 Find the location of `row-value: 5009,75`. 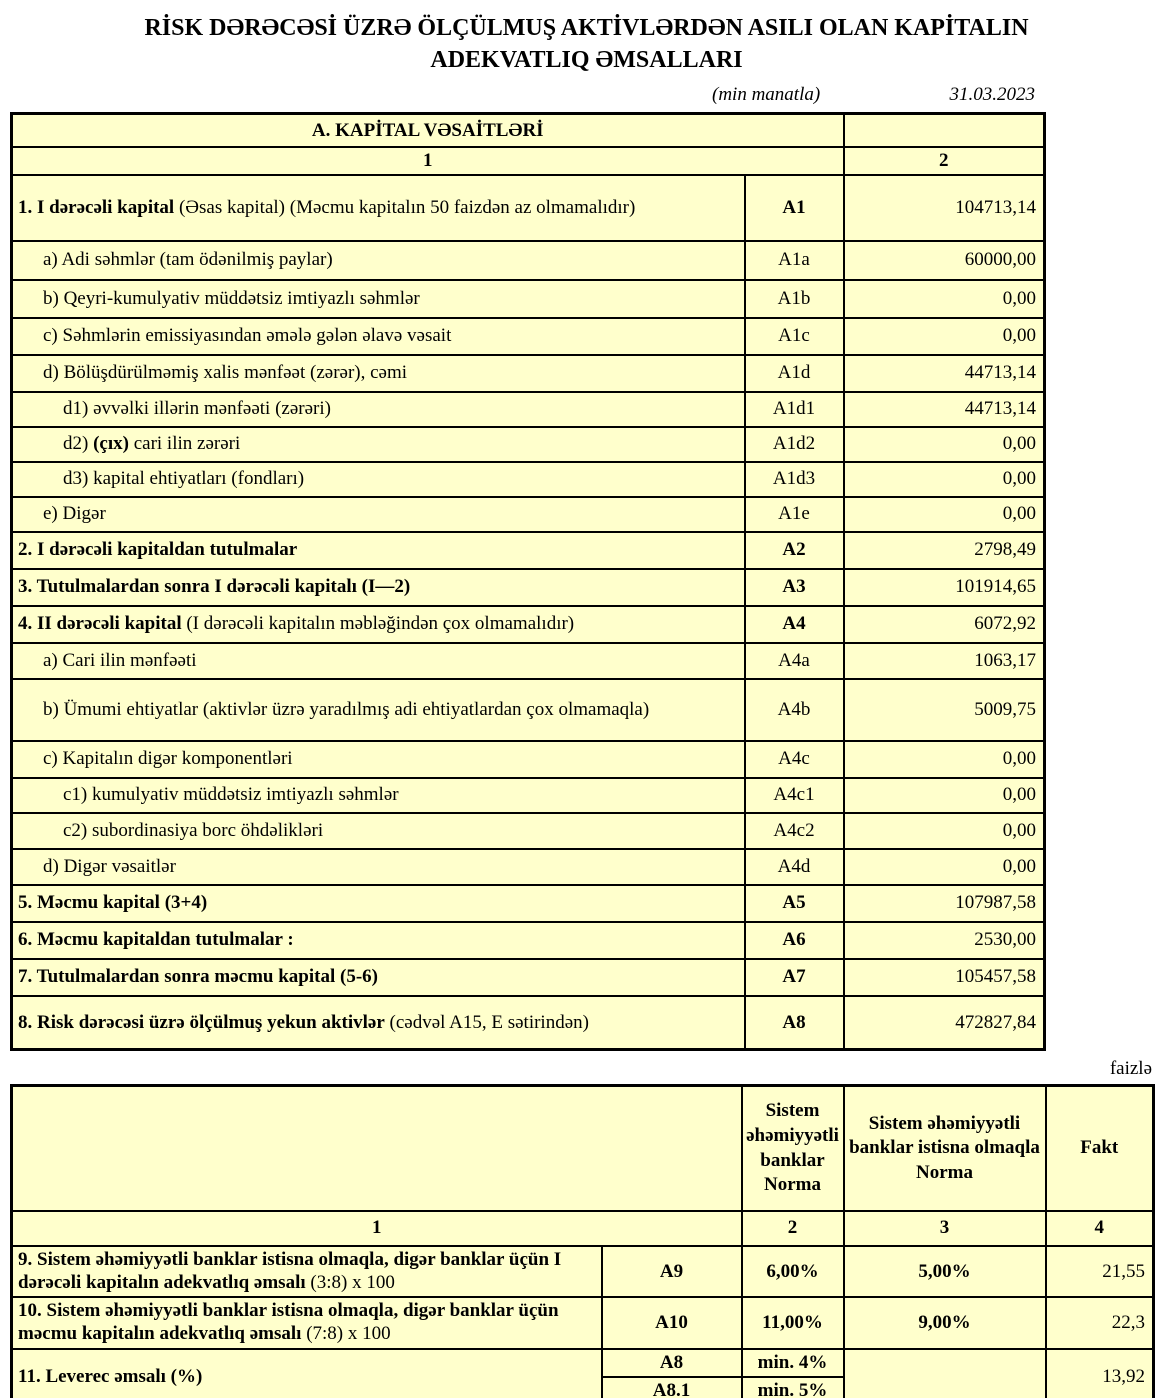

row-value: 5009,75 is located at coordinates (944, 709).